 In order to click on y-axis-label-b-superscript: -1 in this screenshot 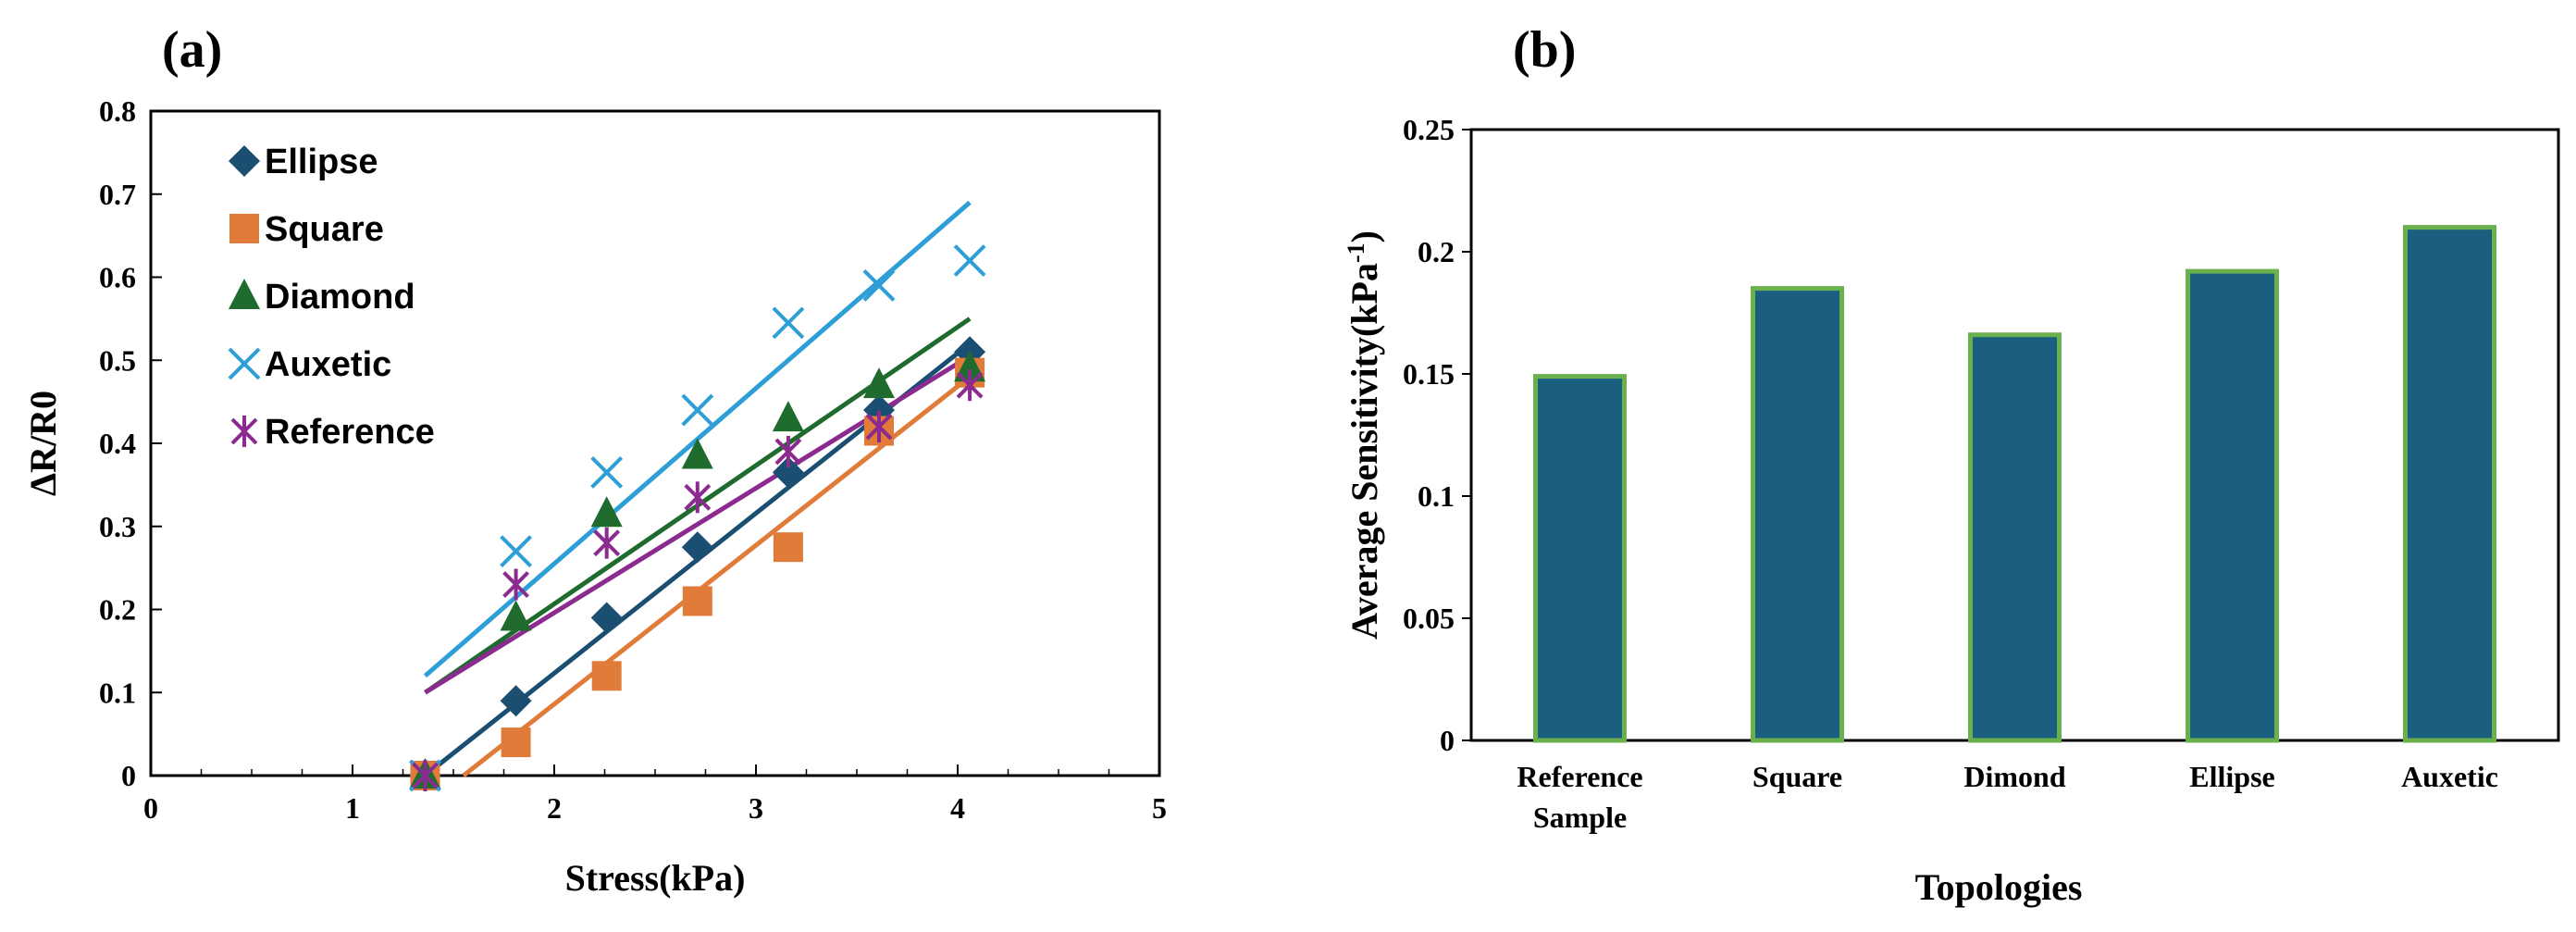, I will do `click(1356, 253)`.